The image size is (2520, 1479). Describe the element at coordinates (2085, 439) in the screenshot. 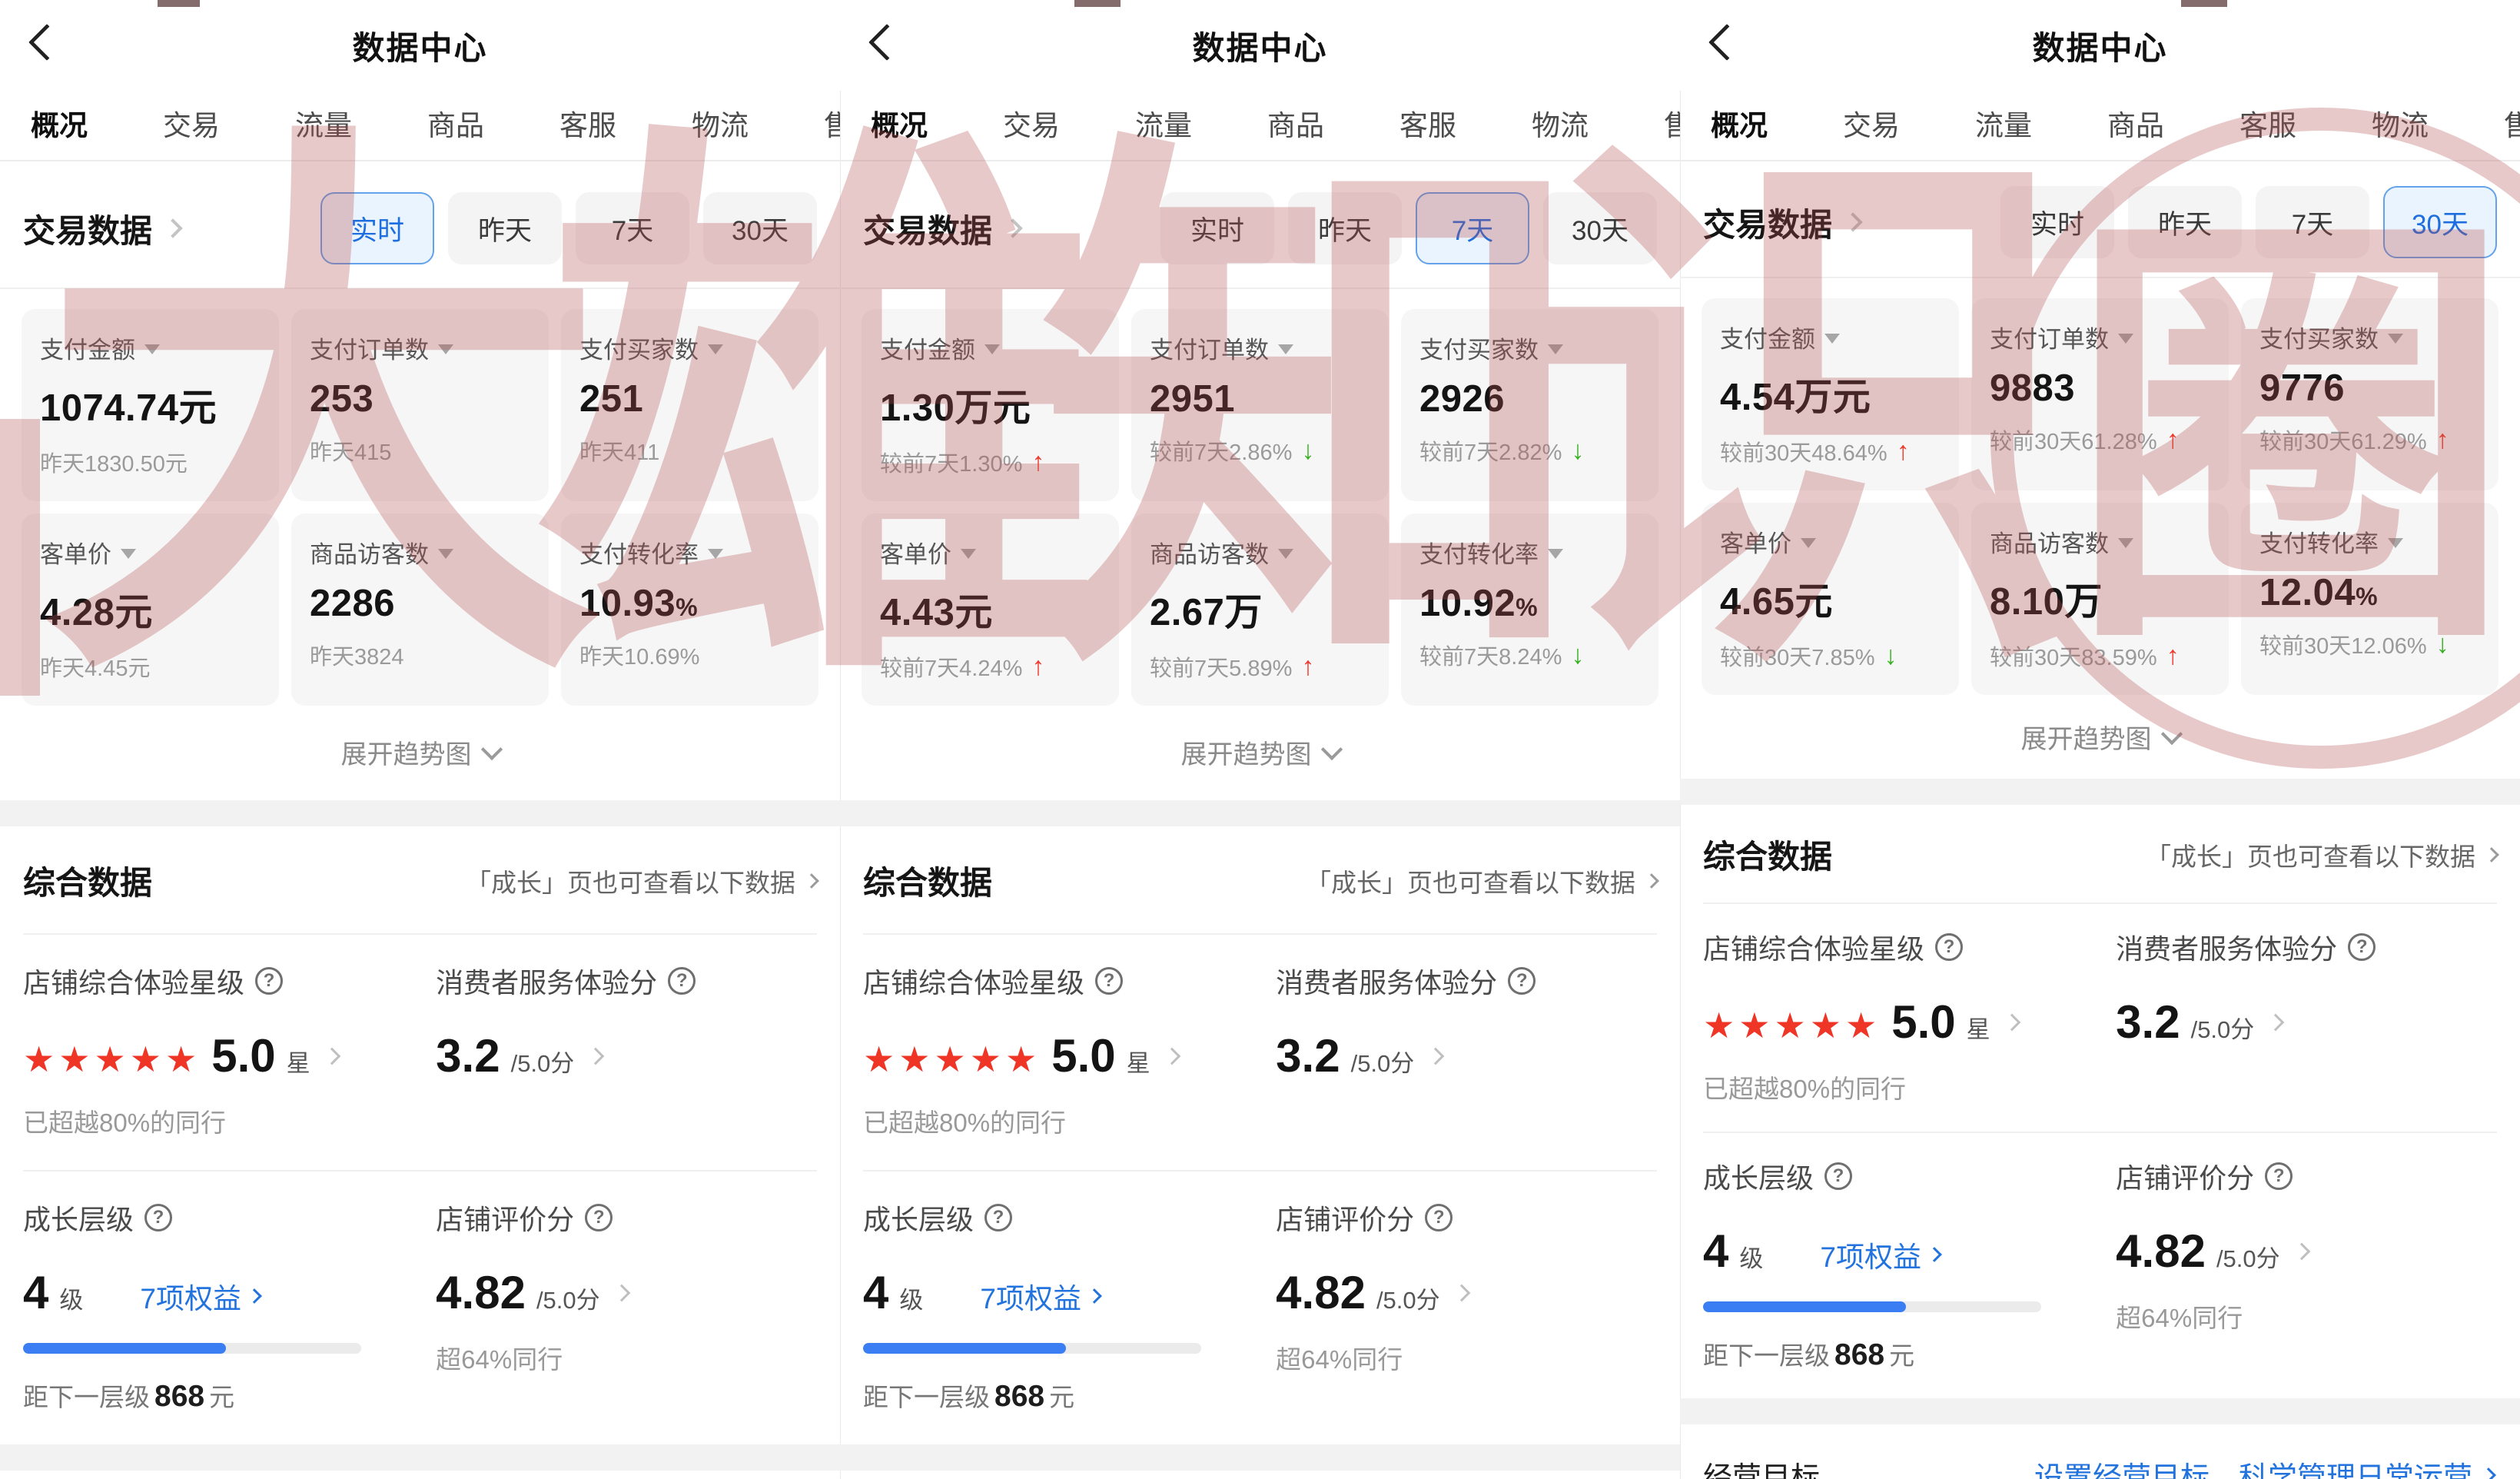

I see `metric-compare: 较前30天61.28% ↑` at that location.